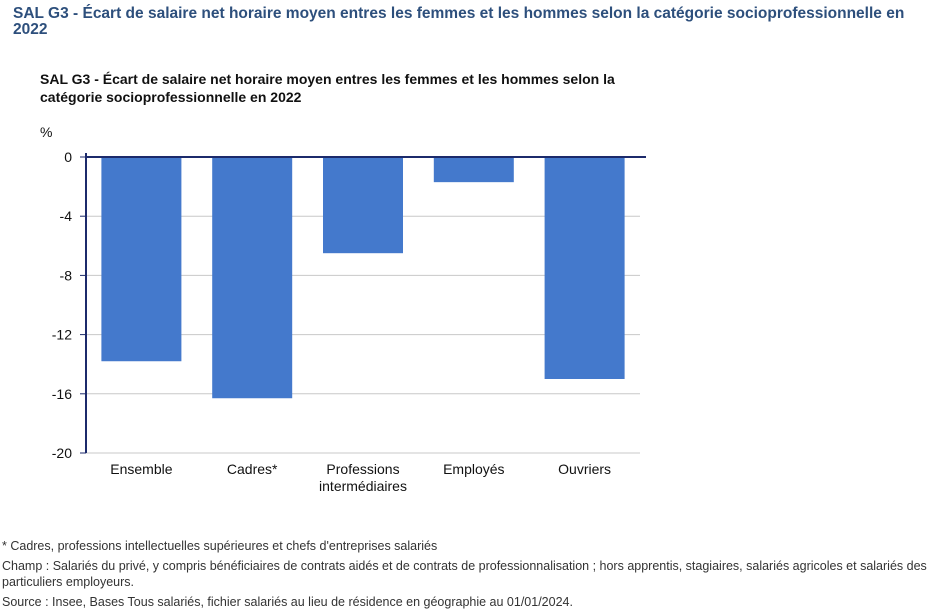 This screenshot has width=944, height=614. Describe the element at coordinates (46, 132) in the screenshot. I see `y-axis-unit-label: %` at that location.